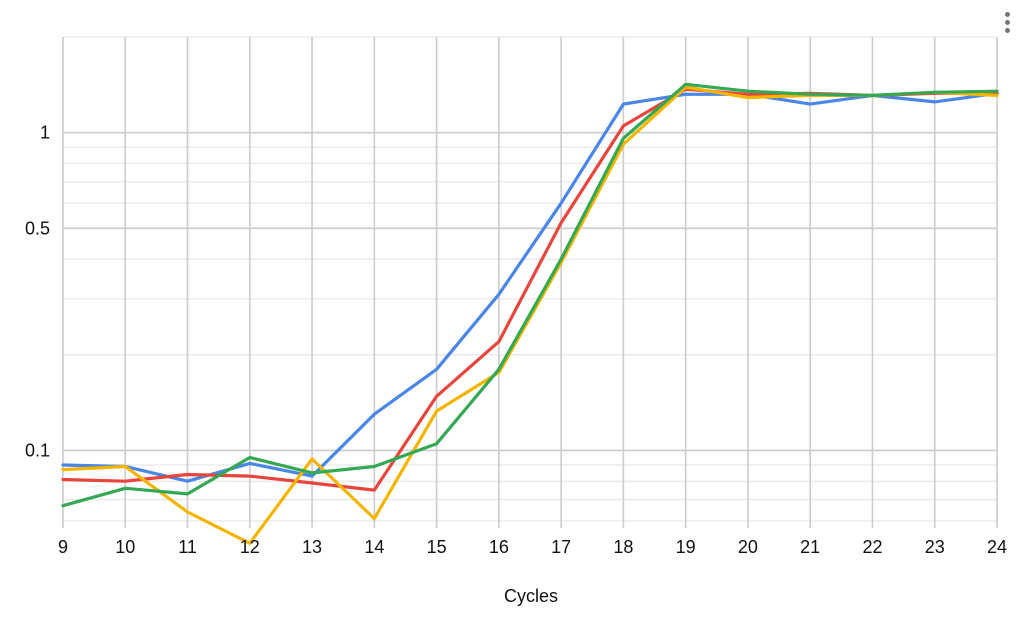 The height and width of the screenshot is (627, 1024). What do you see at coordinates (374, 547) in the screenshot?
I see `x-tick-label: 14` at bounding box center [374, 547].